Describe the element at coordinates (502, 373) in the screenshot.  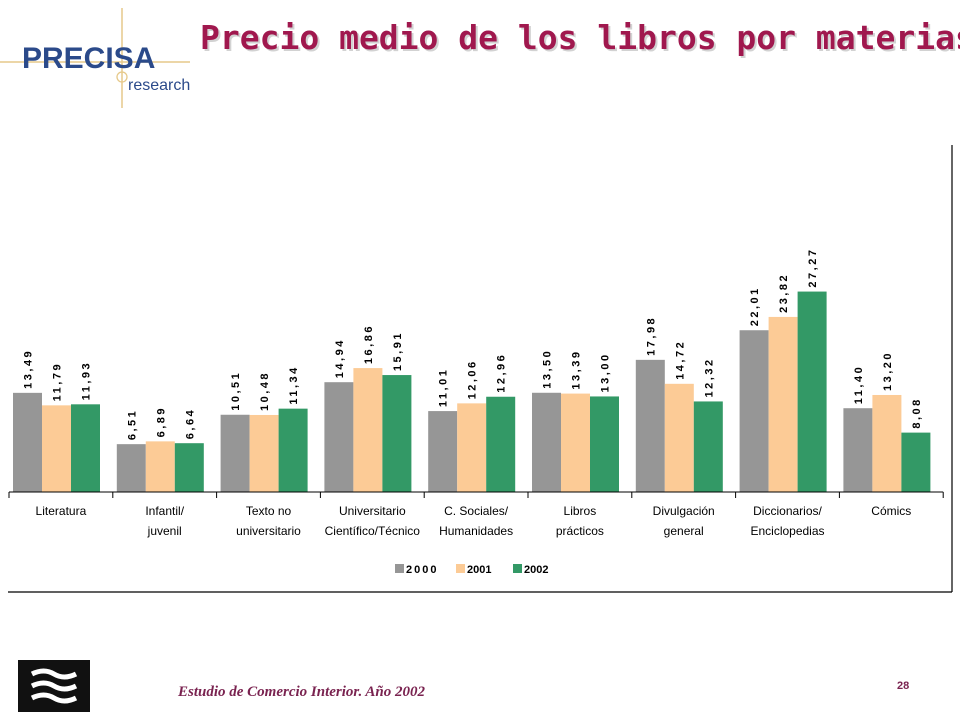
I see `data-label-2002-4: 12,96` at that location.